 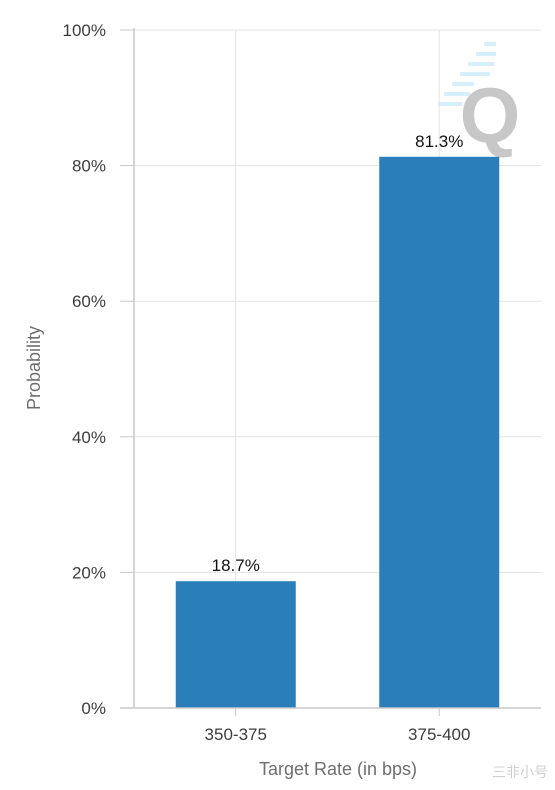 What do you see at coordinates (236, 565) in the screenshot?
I see `data-label: 18.7%` at bounding box center [236, 565].